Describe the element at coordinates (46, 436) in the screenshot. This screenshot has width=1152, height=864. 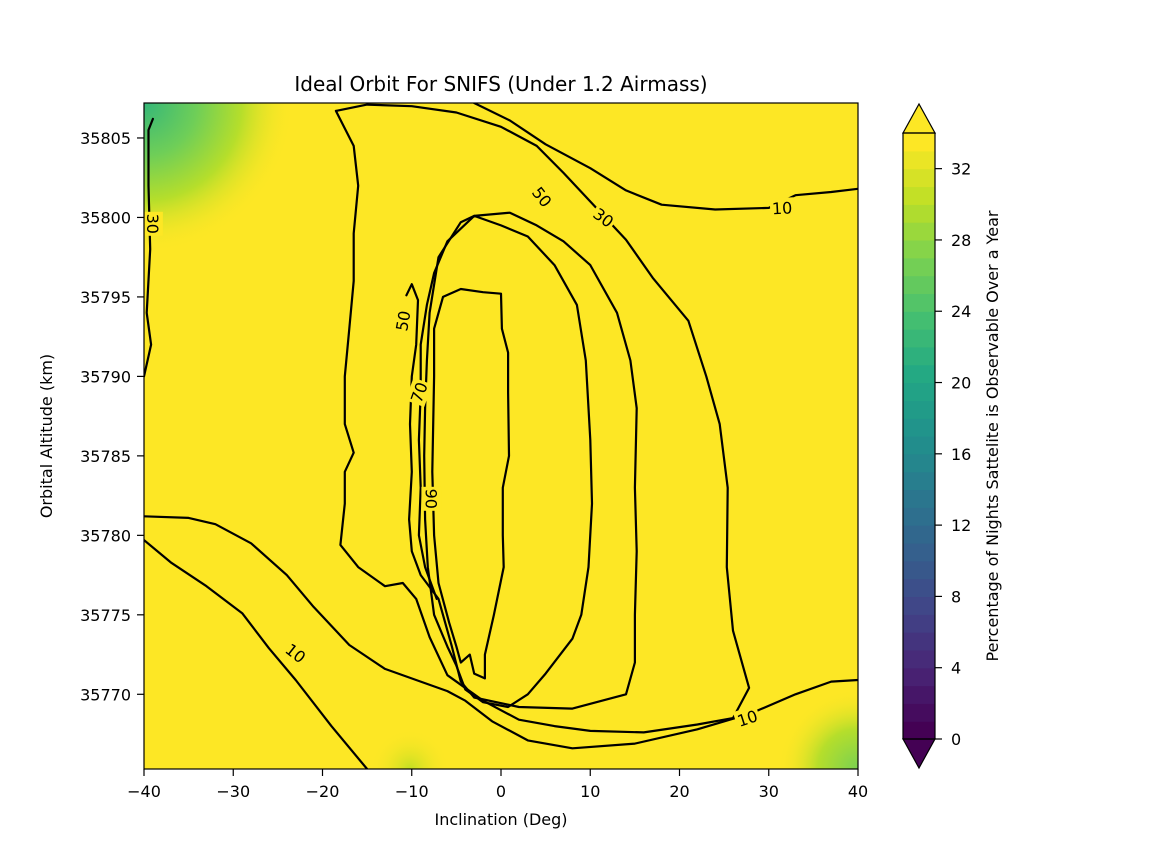
I see `y-axis-label: Orbital Altitude (km)` at that location.